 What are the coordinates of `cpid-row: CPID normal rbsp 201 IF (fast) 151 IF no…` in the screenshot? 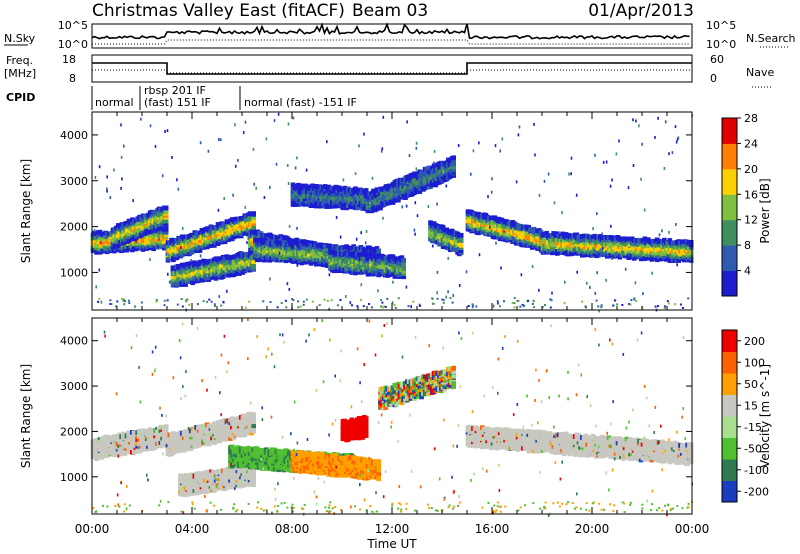 It's located at (181, 97).